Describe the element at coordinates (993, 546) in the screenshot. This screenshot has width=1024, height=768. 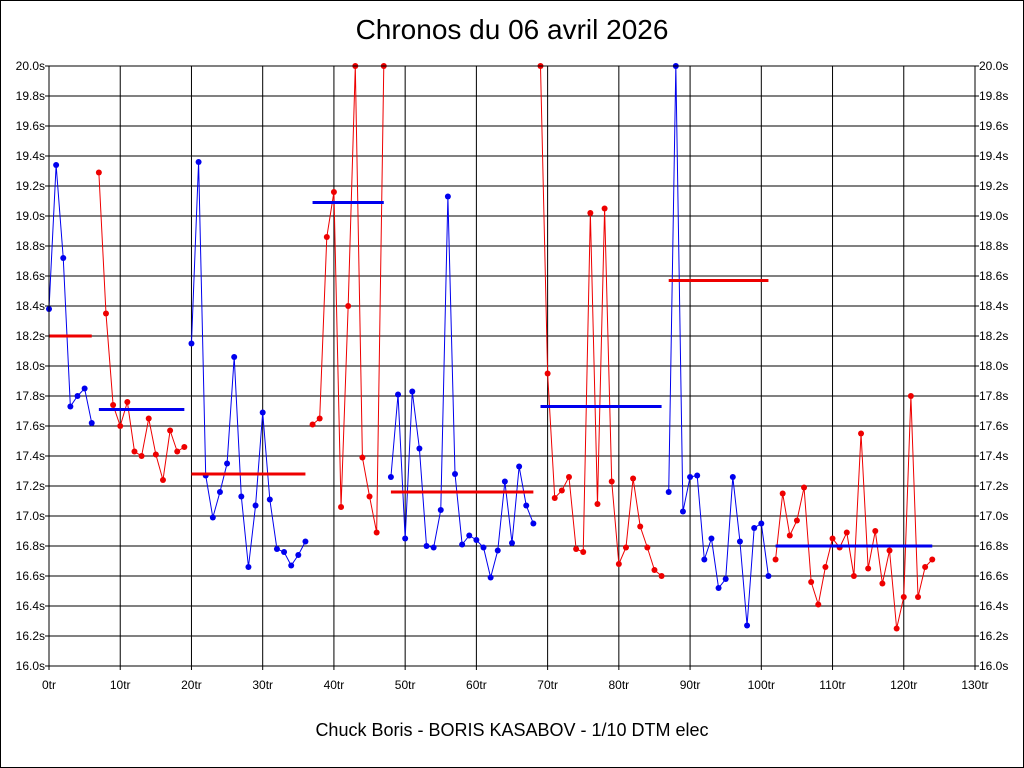
I see `y-tick-label-right: 16.8s` at that location.